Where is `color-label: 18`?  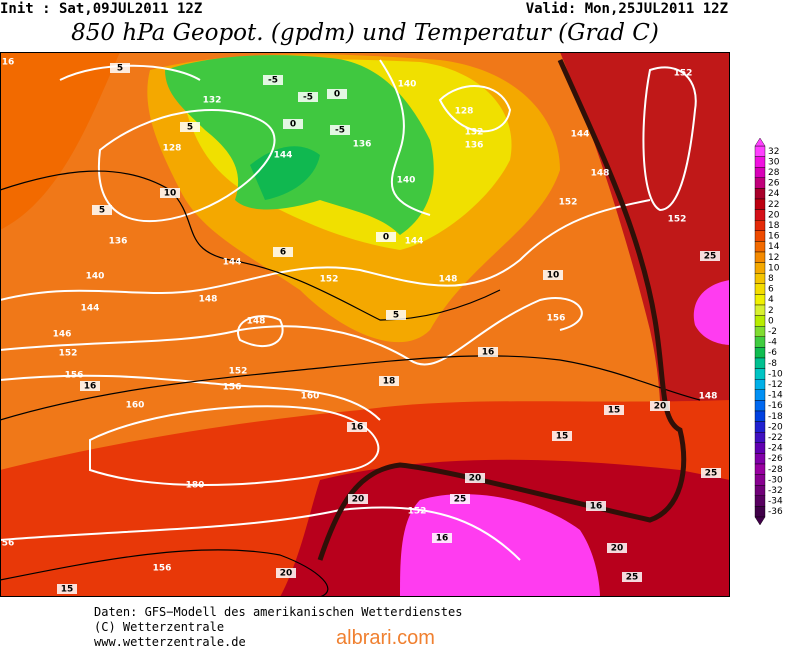 color-label: 18 is located at coordinates (774, 226).